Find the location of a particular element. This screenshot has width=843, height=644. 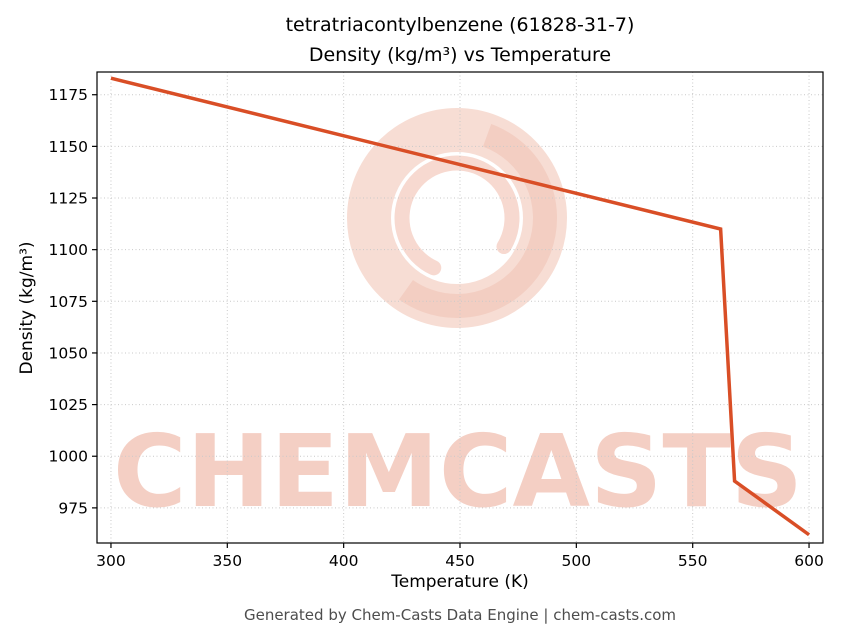

watermark-logo-ring-shade is located at coordinates (457, 218).